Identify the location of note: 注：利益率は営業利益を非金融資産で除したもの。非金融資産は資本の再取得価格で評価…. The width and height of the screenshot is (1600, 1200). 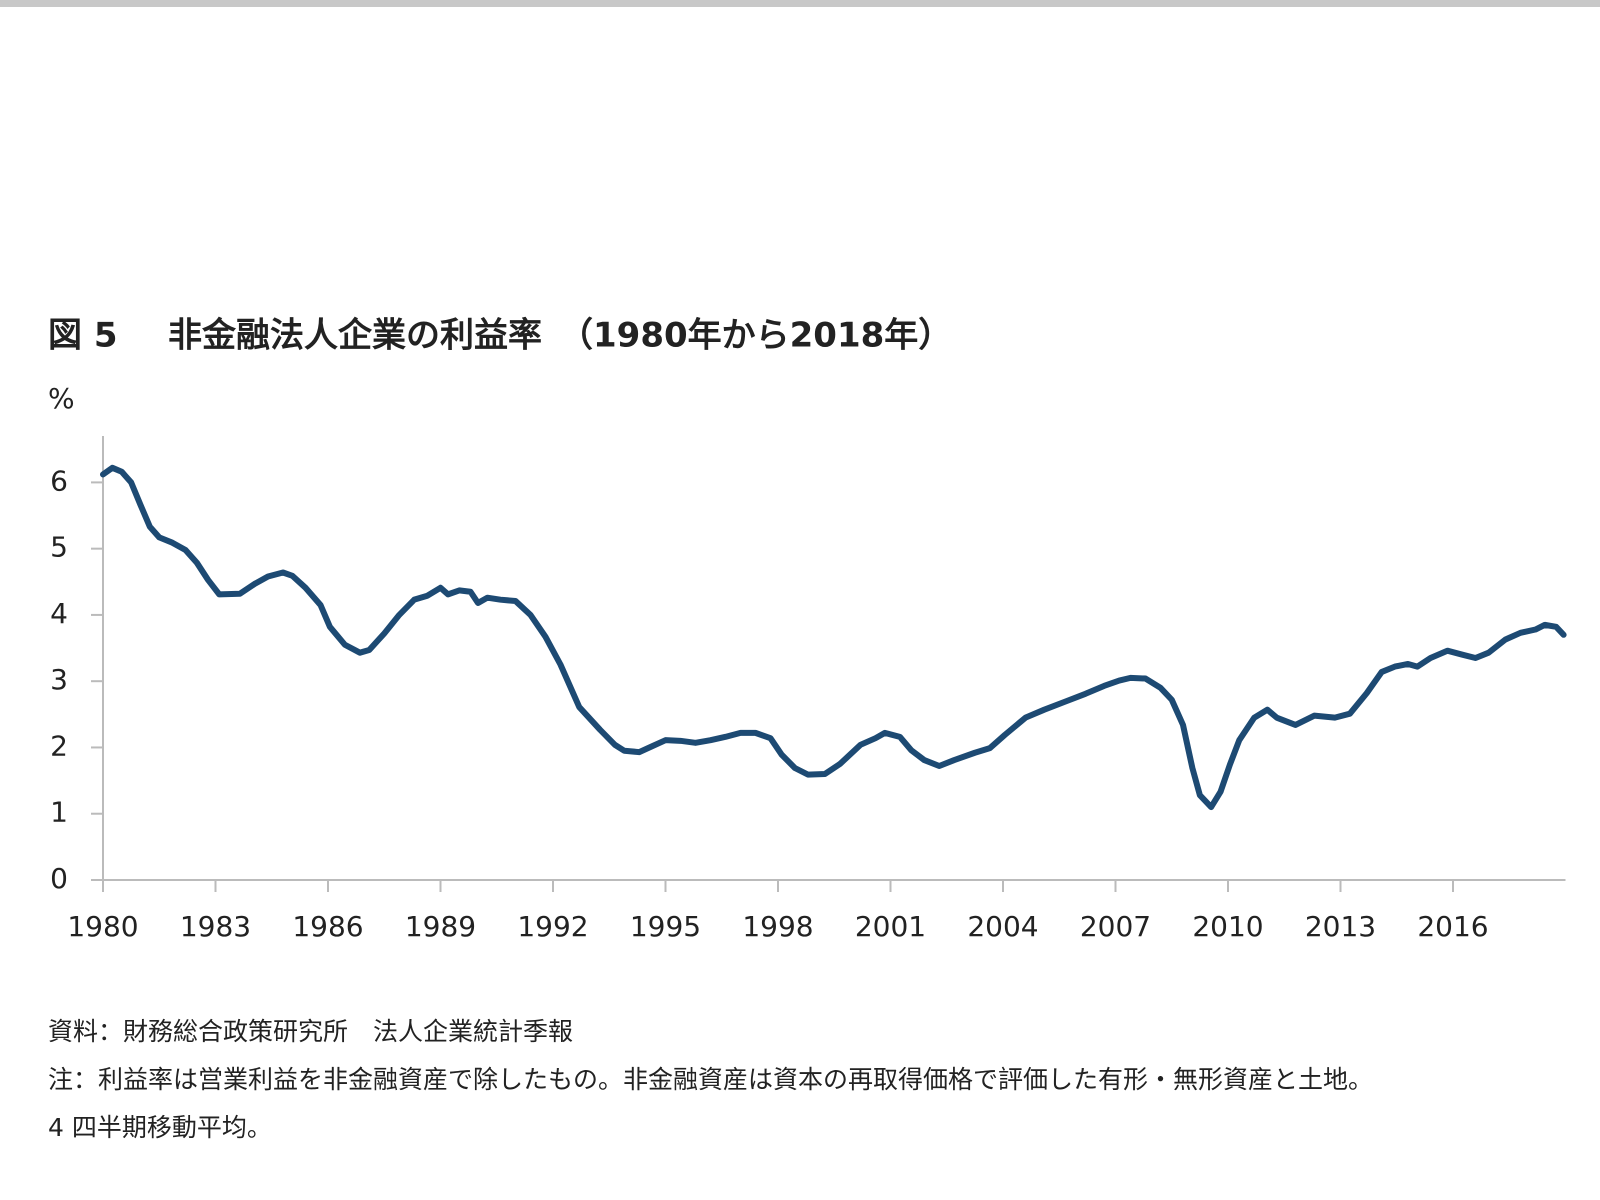
(710, 1079).